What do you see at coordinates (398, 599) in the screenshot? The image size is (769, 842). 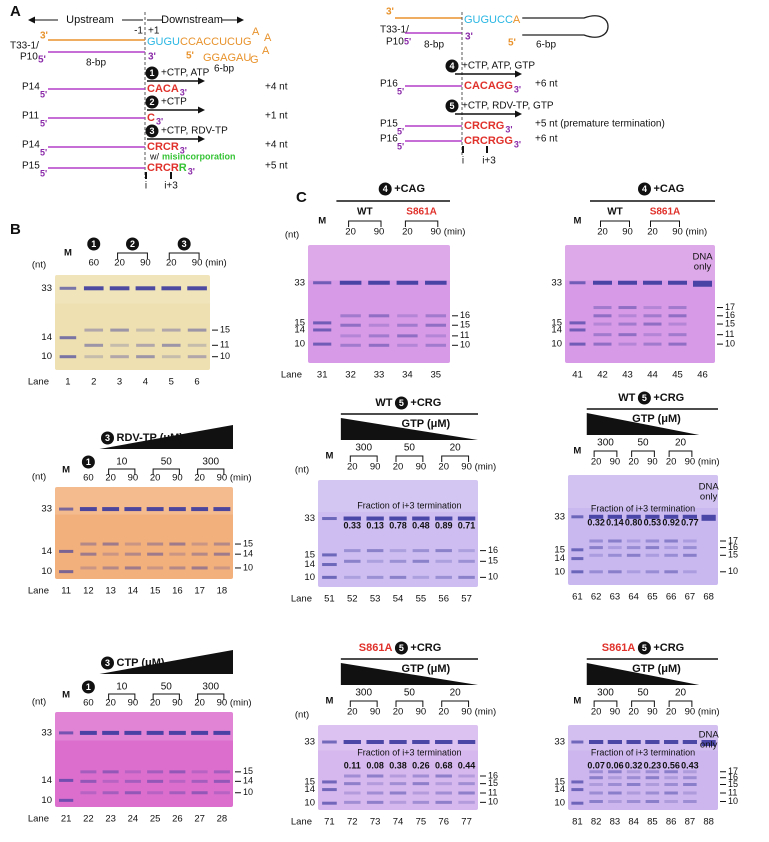 I see `label: 54` at bounding box center [398, 599].